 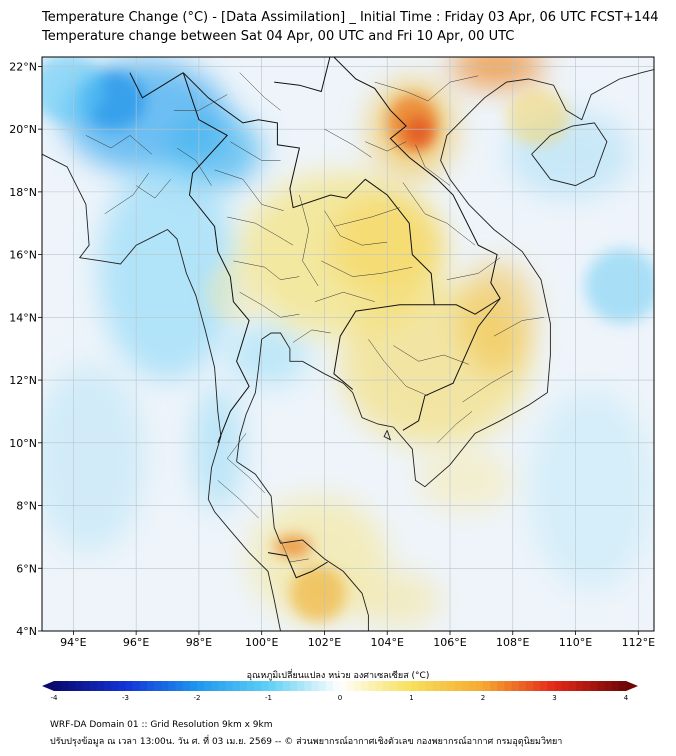 What do you see at coordinates (512, 642) in the screenshot?
I see `longitude-tick-label: 108°E` at bounding box center [512, 642].